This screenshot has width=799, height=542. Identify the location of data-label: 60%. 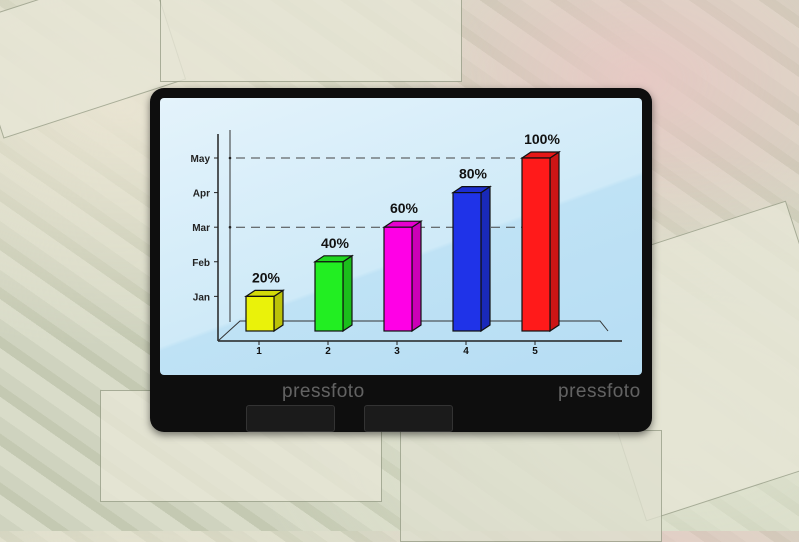
(404, 208).